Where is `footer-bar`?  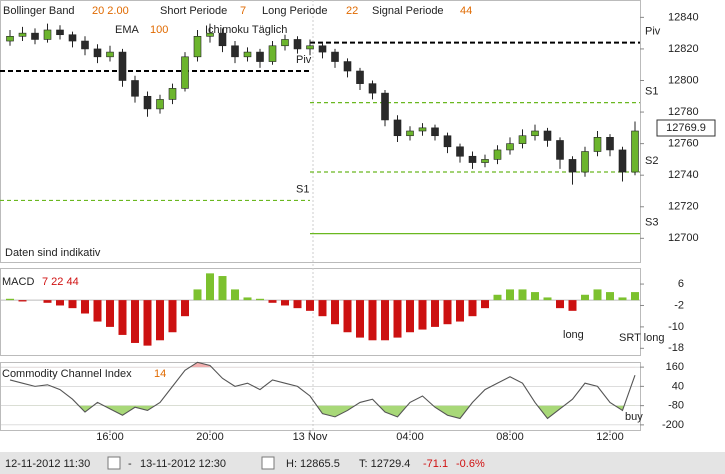
footer-bar is located at coordinates (362, 463).